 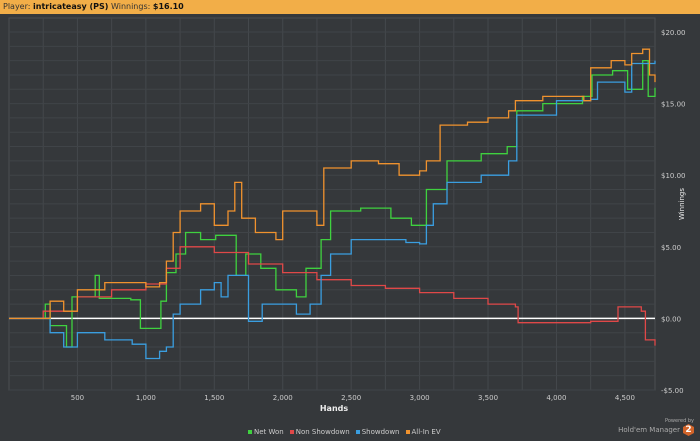 I want to click on y-tick-label: $0.00, so click(x=671, y=319).